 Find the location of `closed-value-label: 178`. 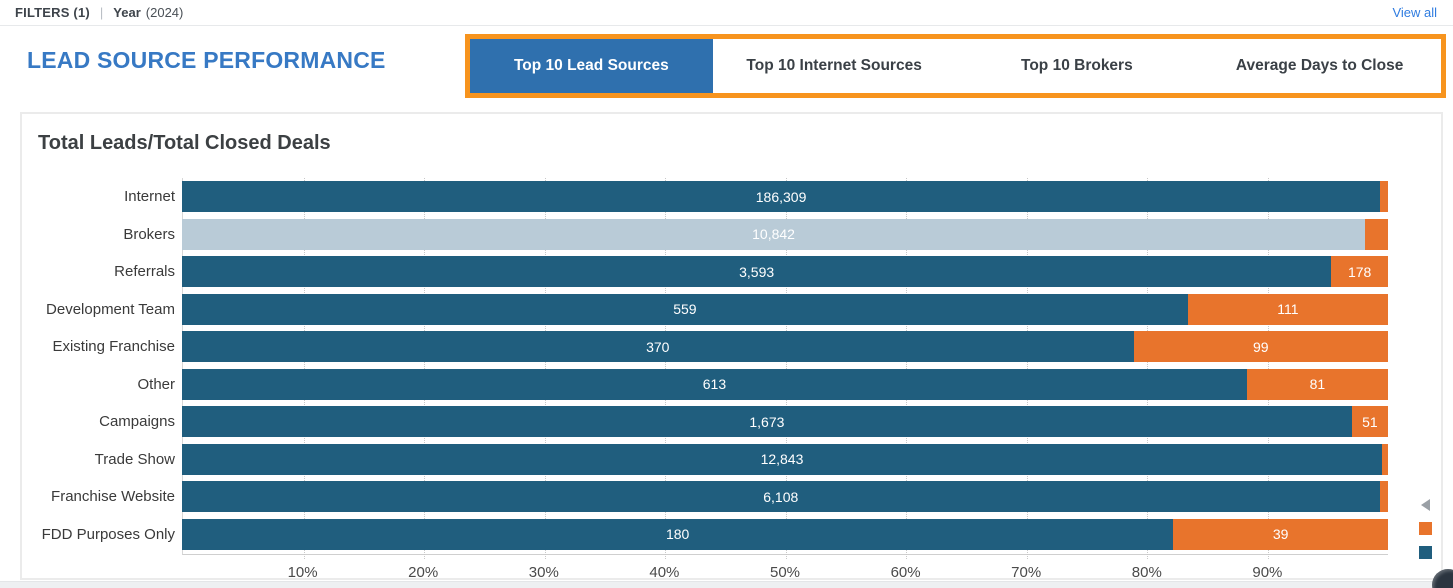

closed-value-label: 178 is located at coordinates (1359, 271).